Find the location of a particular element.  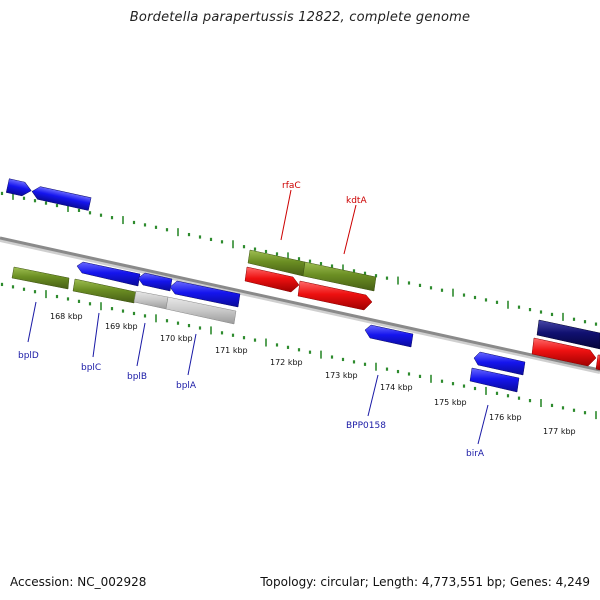

scale-label: 174 kbp is located at coordinates (396, 387).